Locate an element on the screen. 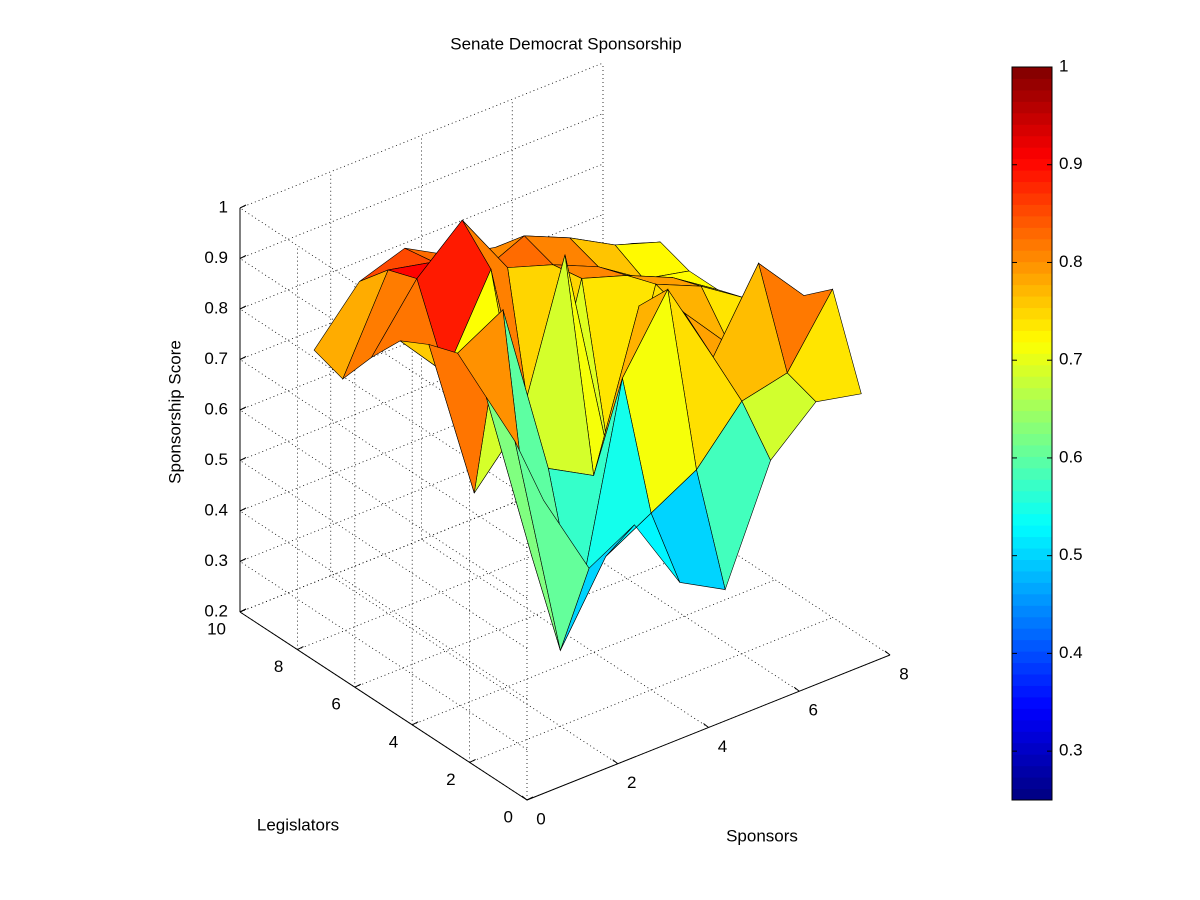 This screenshot has width=1200, height=900. colorbar-tick-label: 0.4 is located at coordinates (1071, 652).